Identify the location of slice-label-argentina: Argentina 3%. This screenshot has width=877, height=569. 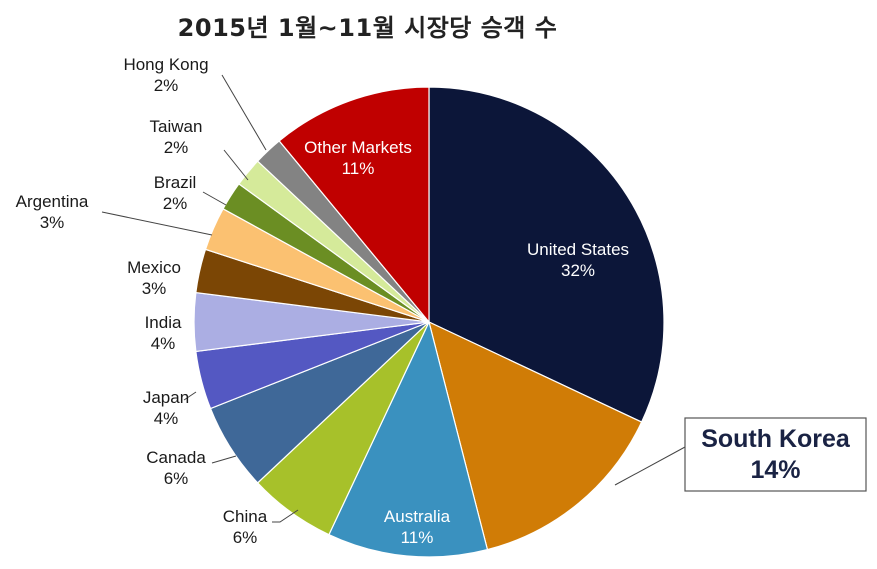
(52, 212).